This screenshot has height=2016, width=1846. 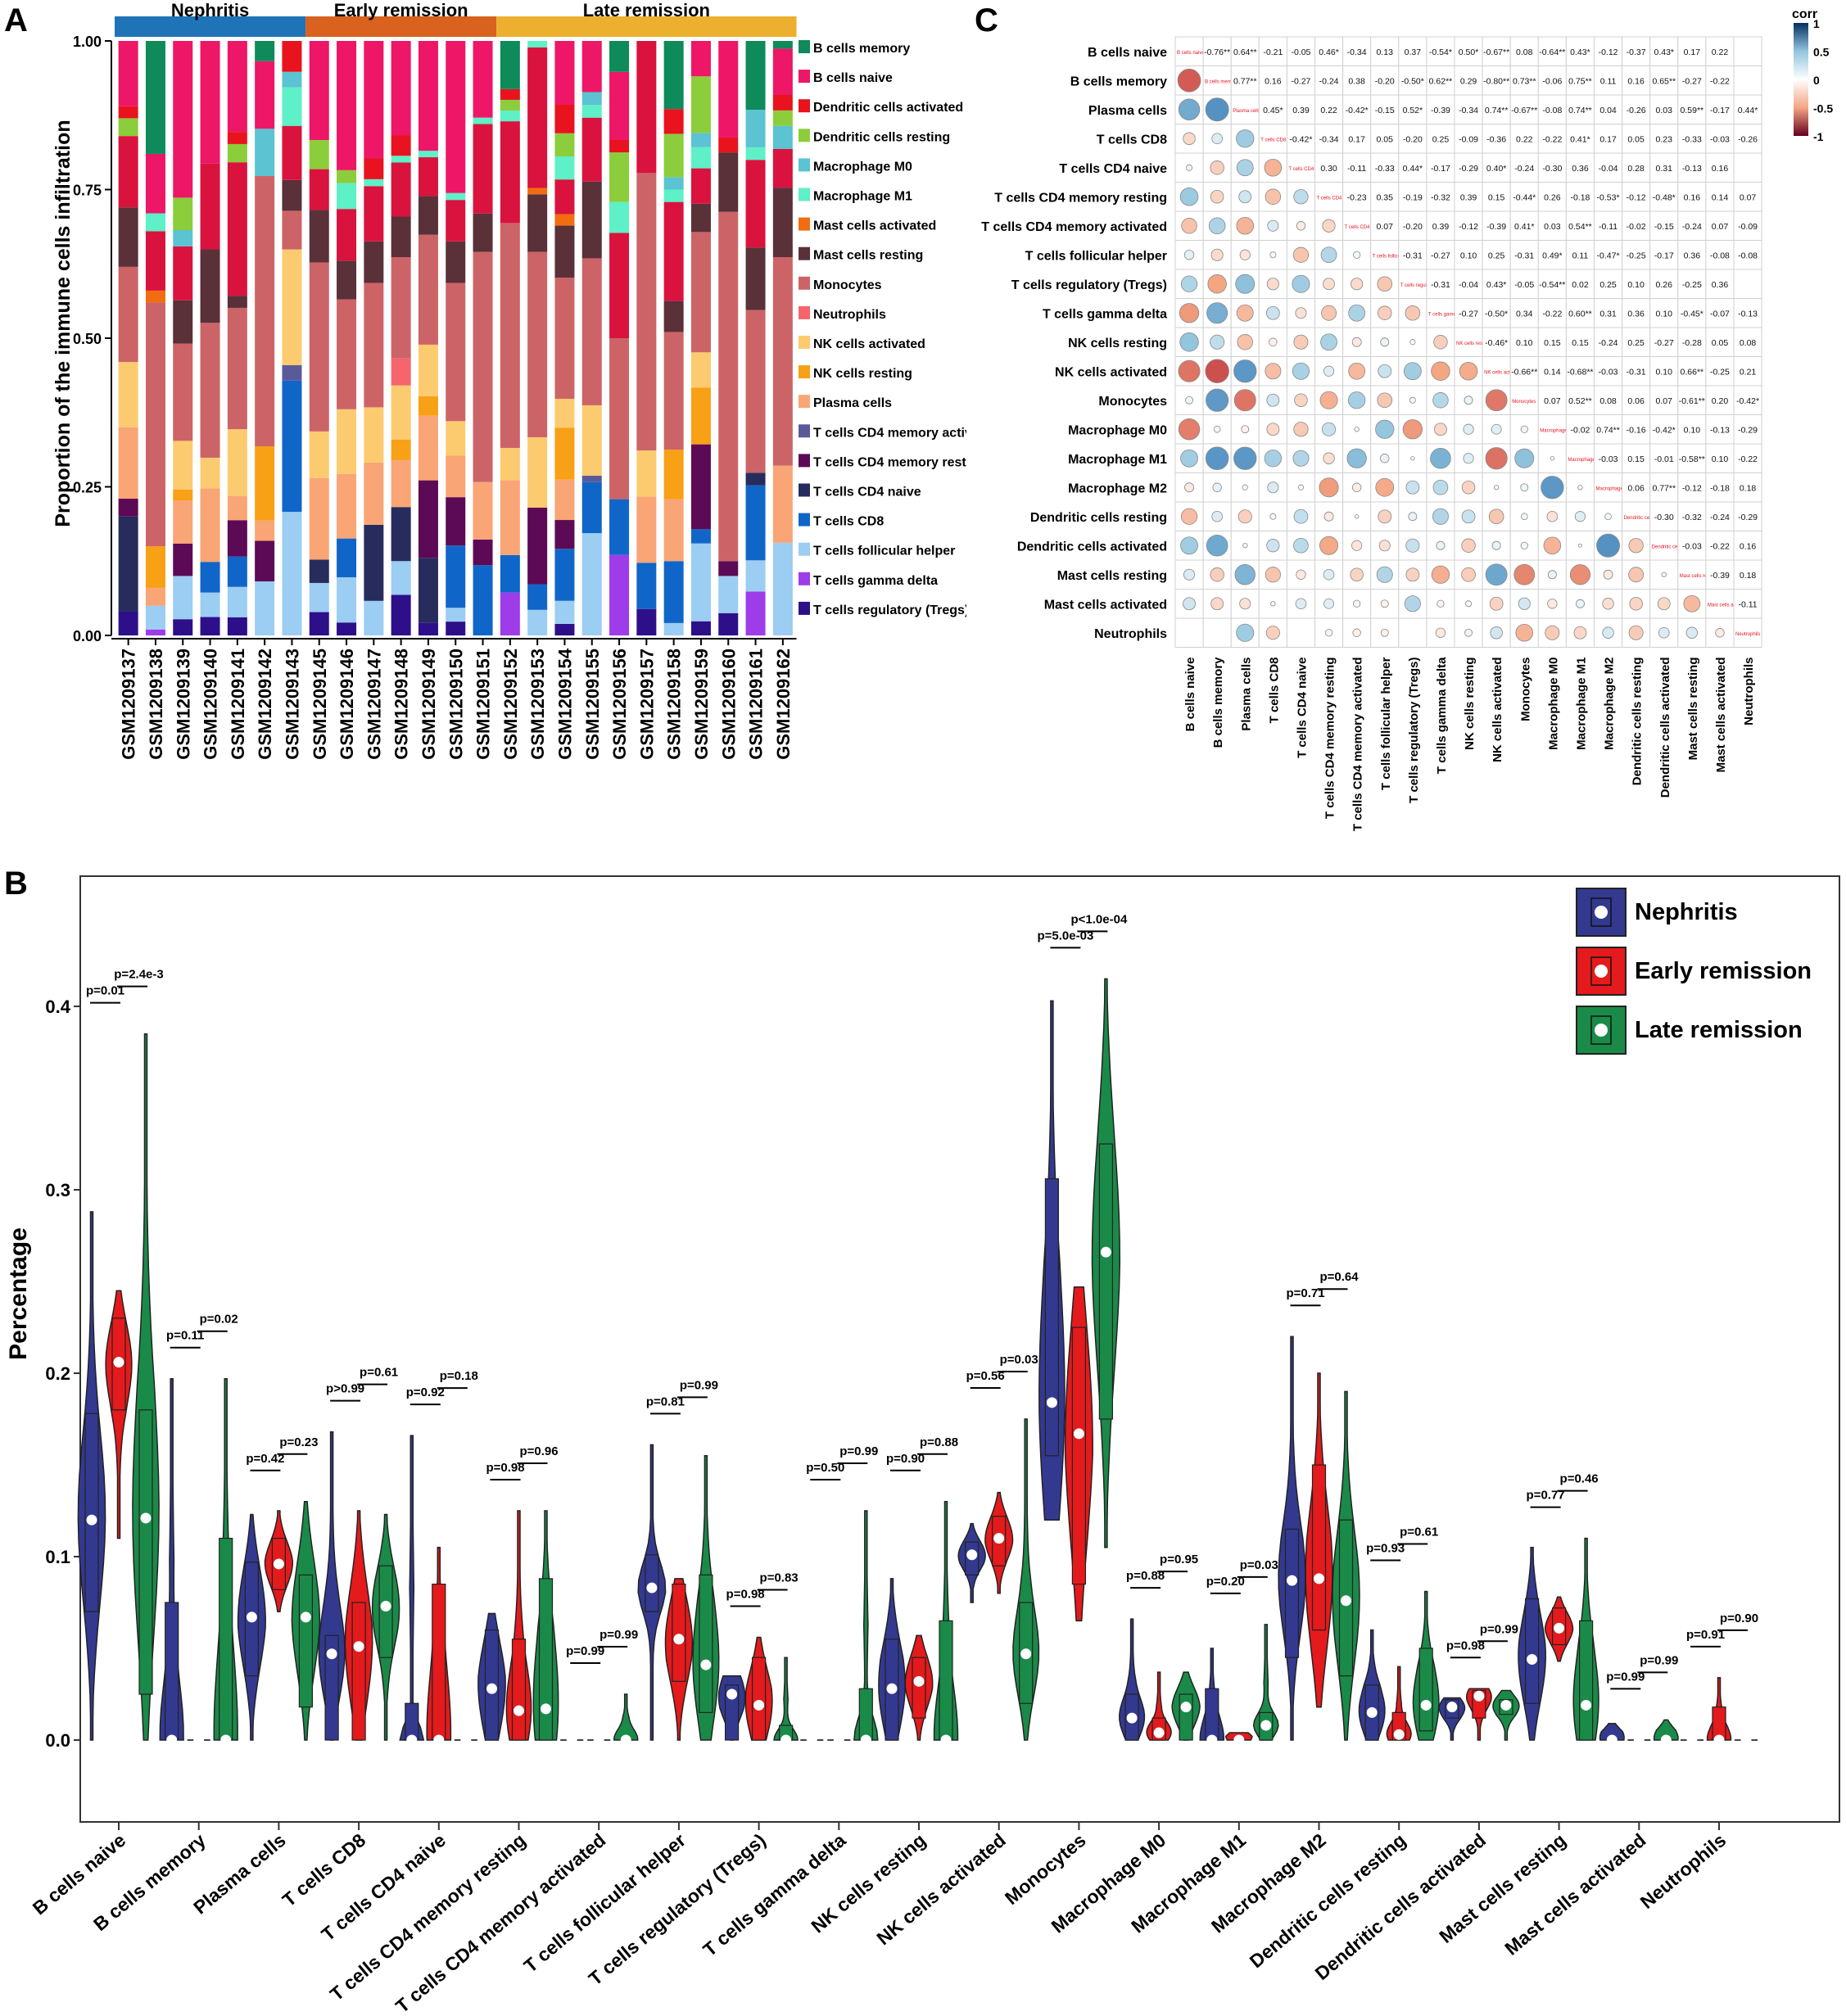 I want to click on corr-value: 0.07, so click(x=1720, y=227).